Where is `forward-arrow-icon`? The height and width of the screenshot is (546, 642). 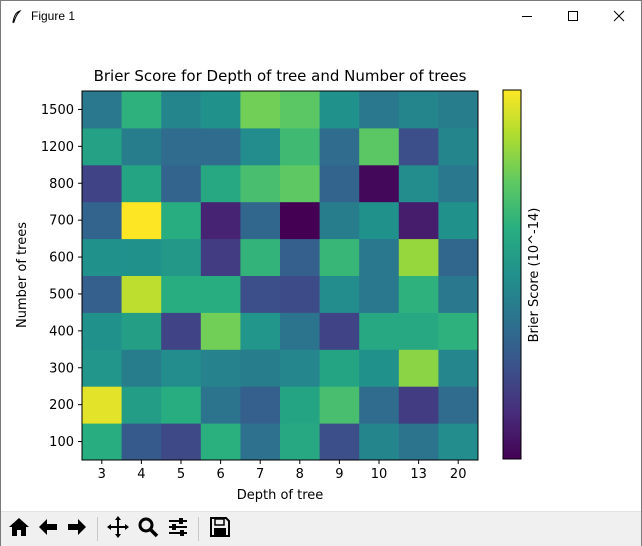 forward-arrow-icon is located at coordinates (77, 529).